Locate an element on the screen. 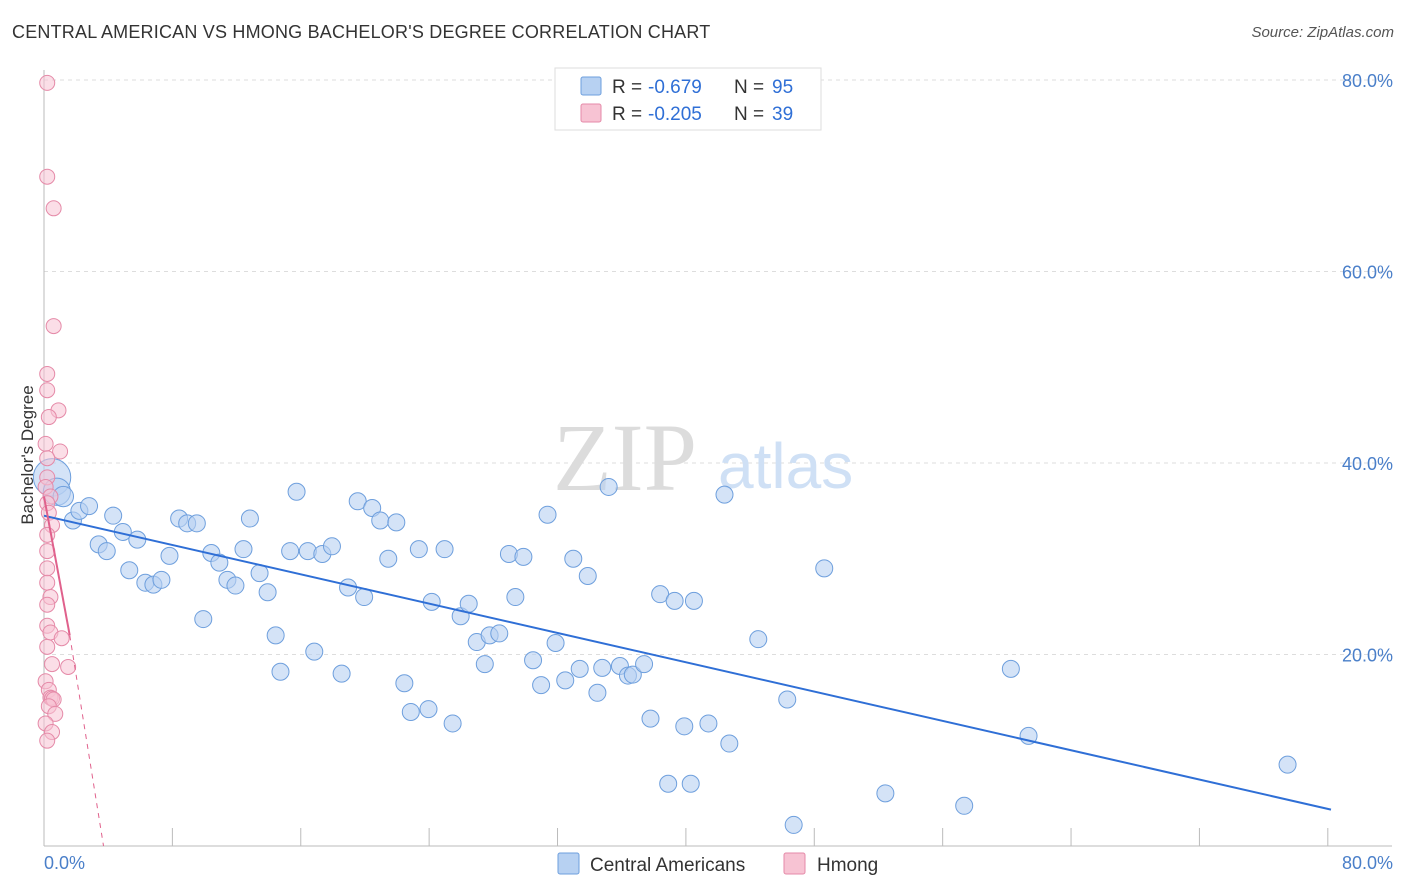 The width and height of the screenshot is (1406, 892). trend-line-hmong-extension is located at coordinates (87, 741).